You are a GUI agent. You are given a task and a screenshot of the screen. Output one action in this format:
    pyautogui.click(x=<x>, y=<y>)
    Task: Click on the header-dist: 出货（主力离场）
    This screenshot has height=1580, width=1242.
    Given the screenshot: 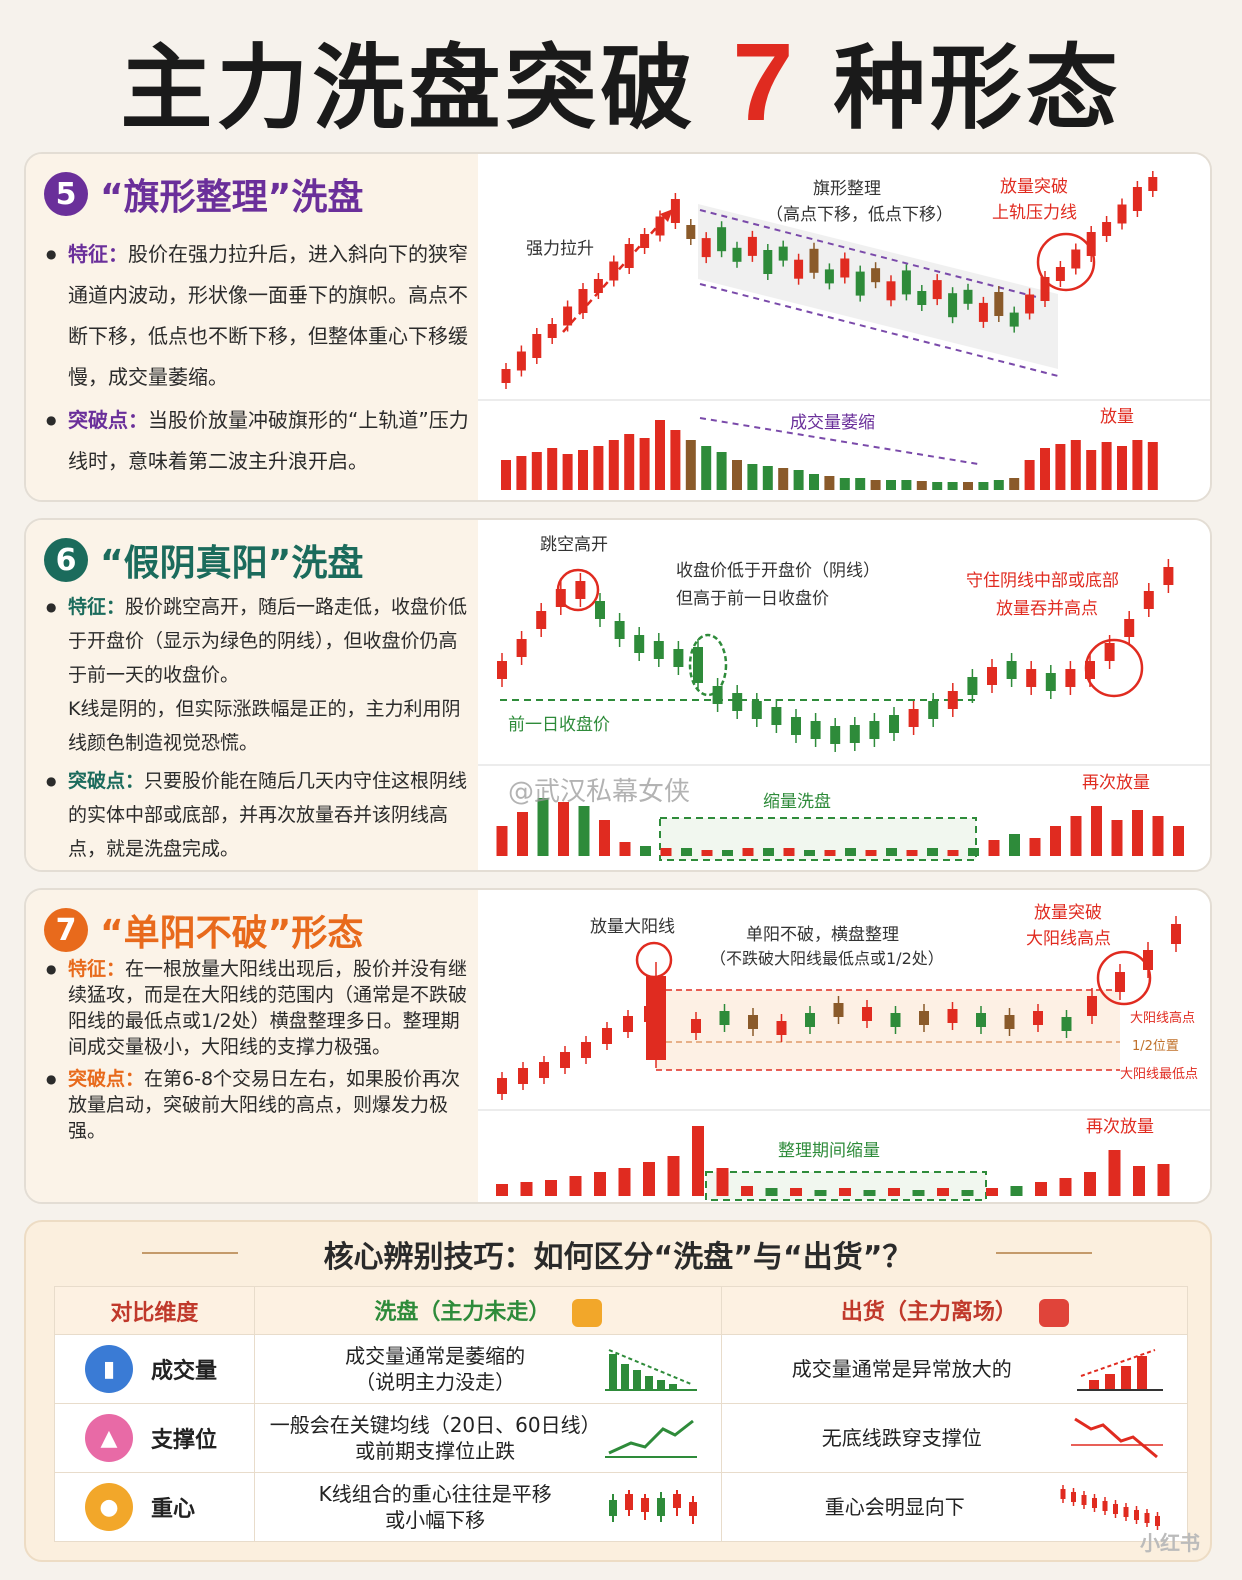 What is the action you would take?
    pyautogui.click(x=954, y=1310)
    